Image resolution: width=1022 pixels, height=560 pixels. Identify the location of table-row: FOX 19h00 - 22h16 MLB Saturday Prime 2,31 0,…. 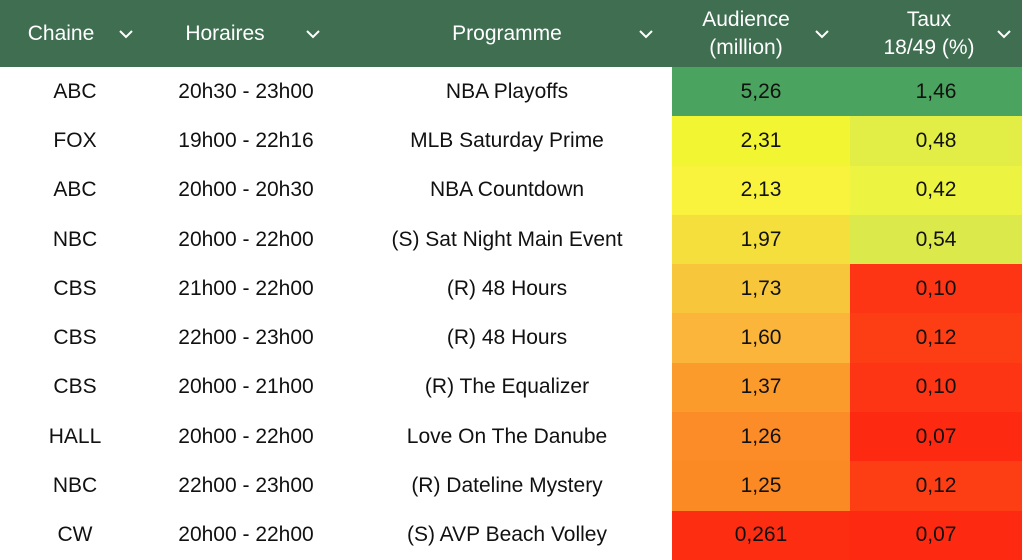
(511, 141).